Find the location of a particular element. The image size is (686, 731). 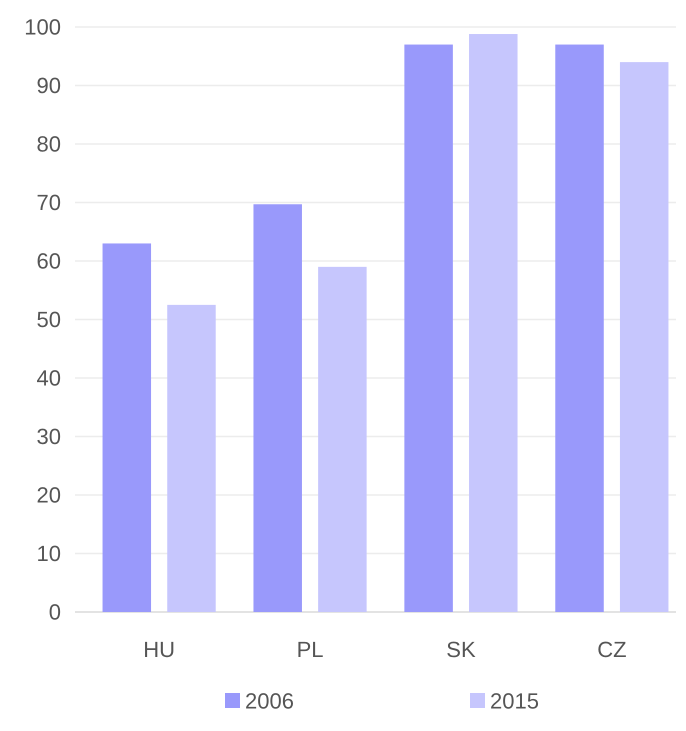

y-tick-label: 100 is located at coordinates (42, 27).